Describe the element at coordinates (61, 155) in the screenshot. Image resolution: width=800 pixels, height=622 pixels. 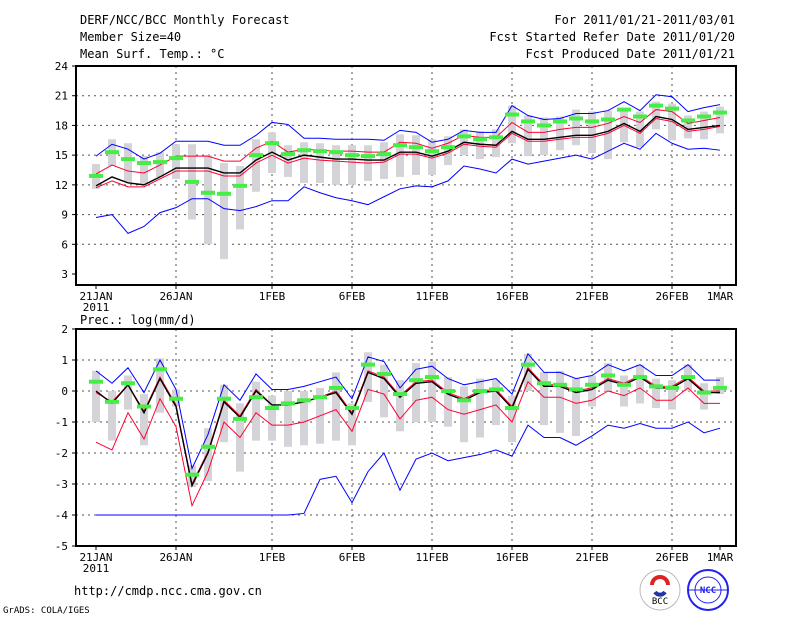
I see `y-tick-label: 15` at that location.